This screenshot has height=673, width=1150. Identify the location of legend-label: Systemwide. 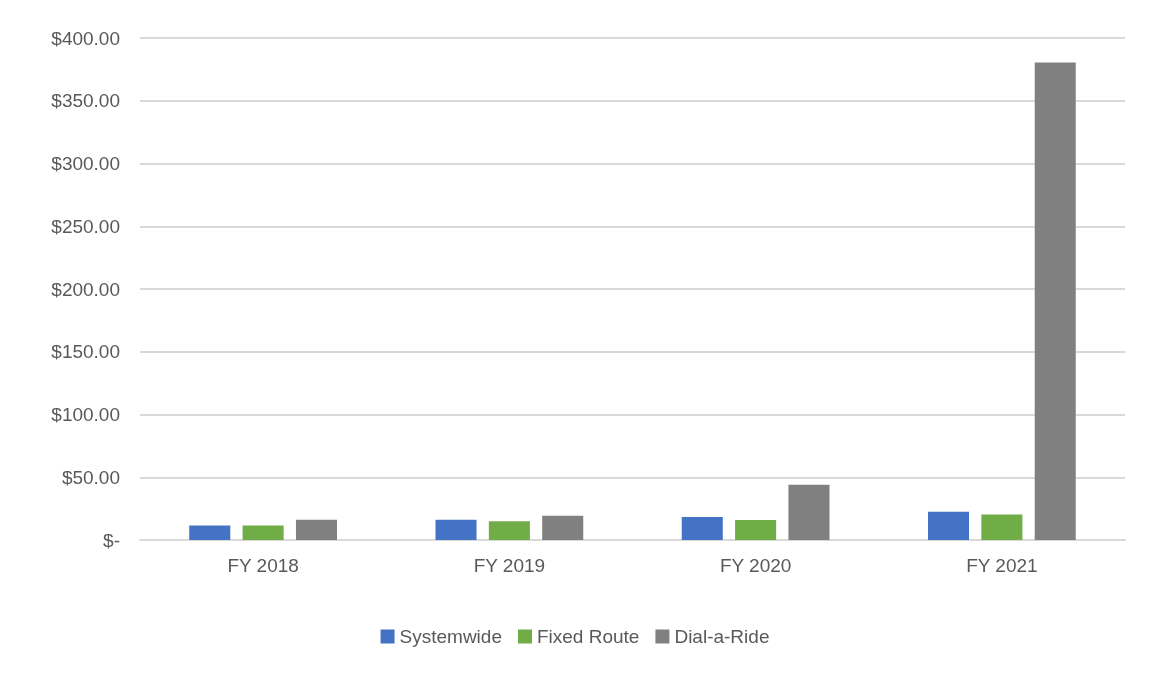
(450, 636).